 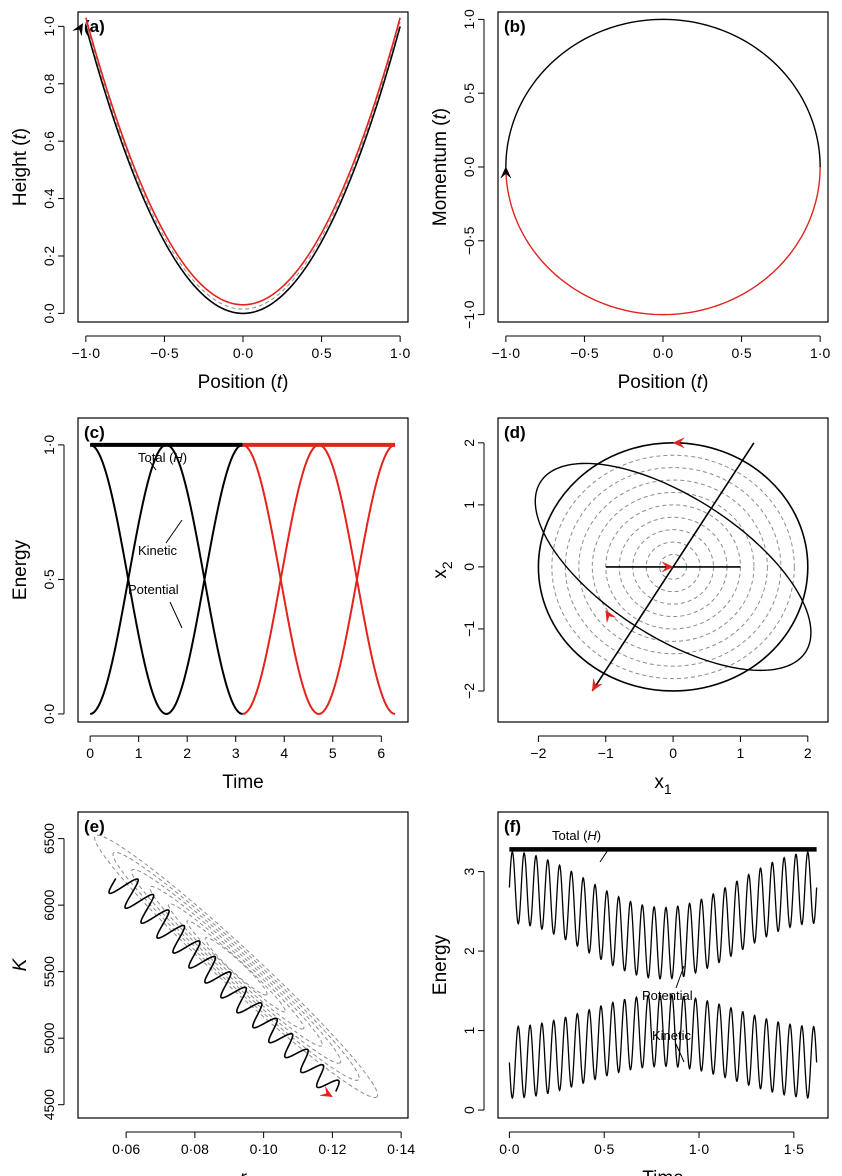 What do you see at coordinates (808, 753) in the screenshot?
I see `x-tick-label: 2` at bounding box center [808, 753].